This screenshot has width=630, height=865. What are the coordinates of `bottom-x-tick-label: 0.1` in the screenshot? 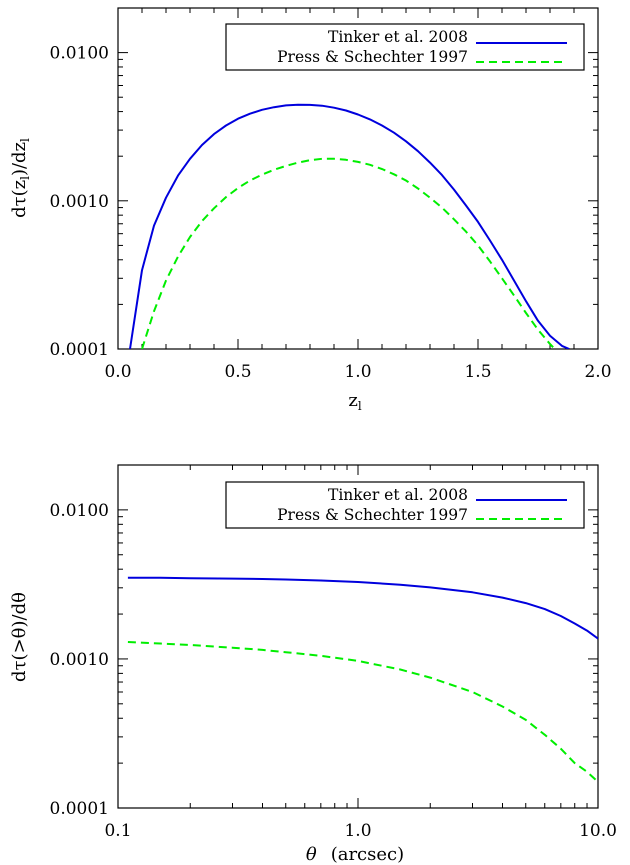 It's located at (117, 831).